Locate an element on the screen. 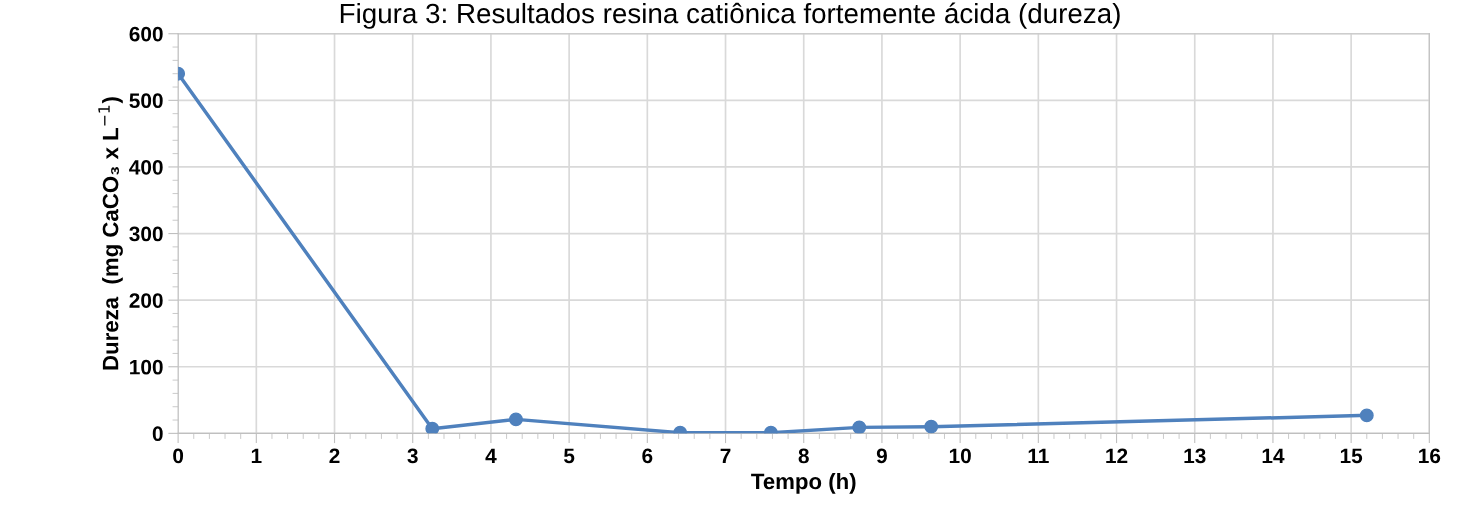 The image size is (1460, 519). x-tick-label: 9 is located at coordinates (881, 456).